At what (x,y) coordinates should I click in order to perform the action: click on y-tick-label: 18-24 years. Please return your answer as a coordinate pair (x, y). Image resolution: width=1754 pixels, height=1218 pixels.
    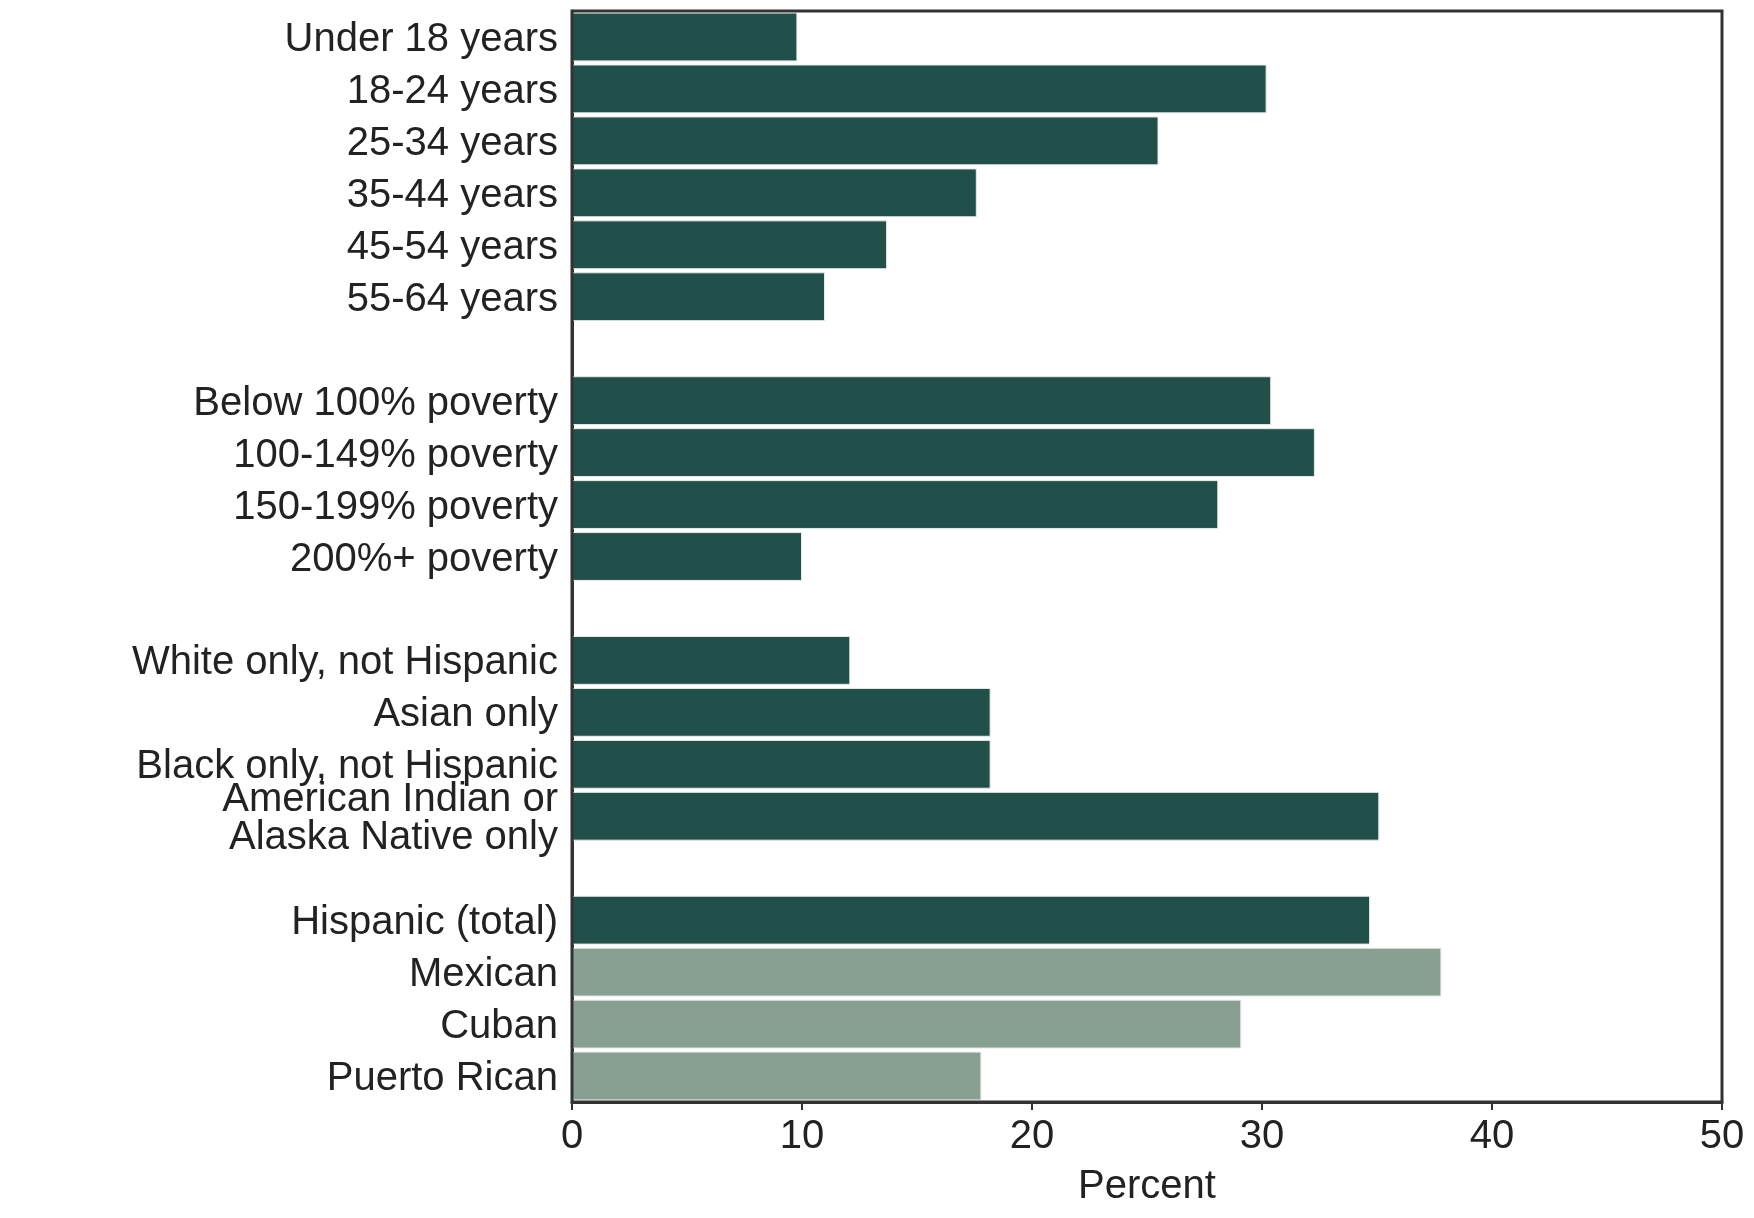
    Looking at the image, I should click on (452, 88).